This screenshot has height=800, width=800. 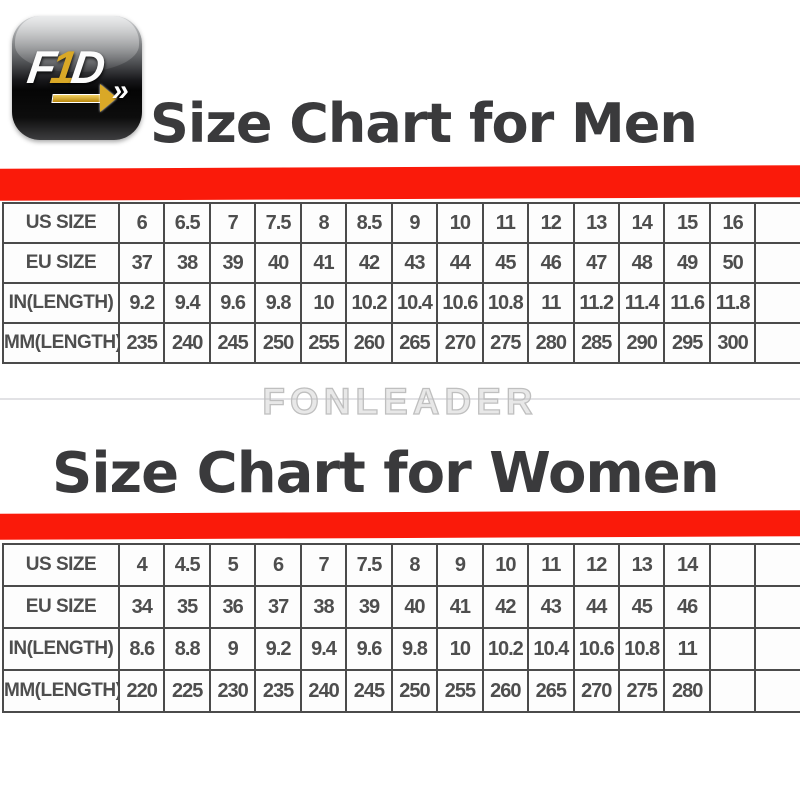 I want to click on size-cell: 4.5, so click(x=187, y=565).